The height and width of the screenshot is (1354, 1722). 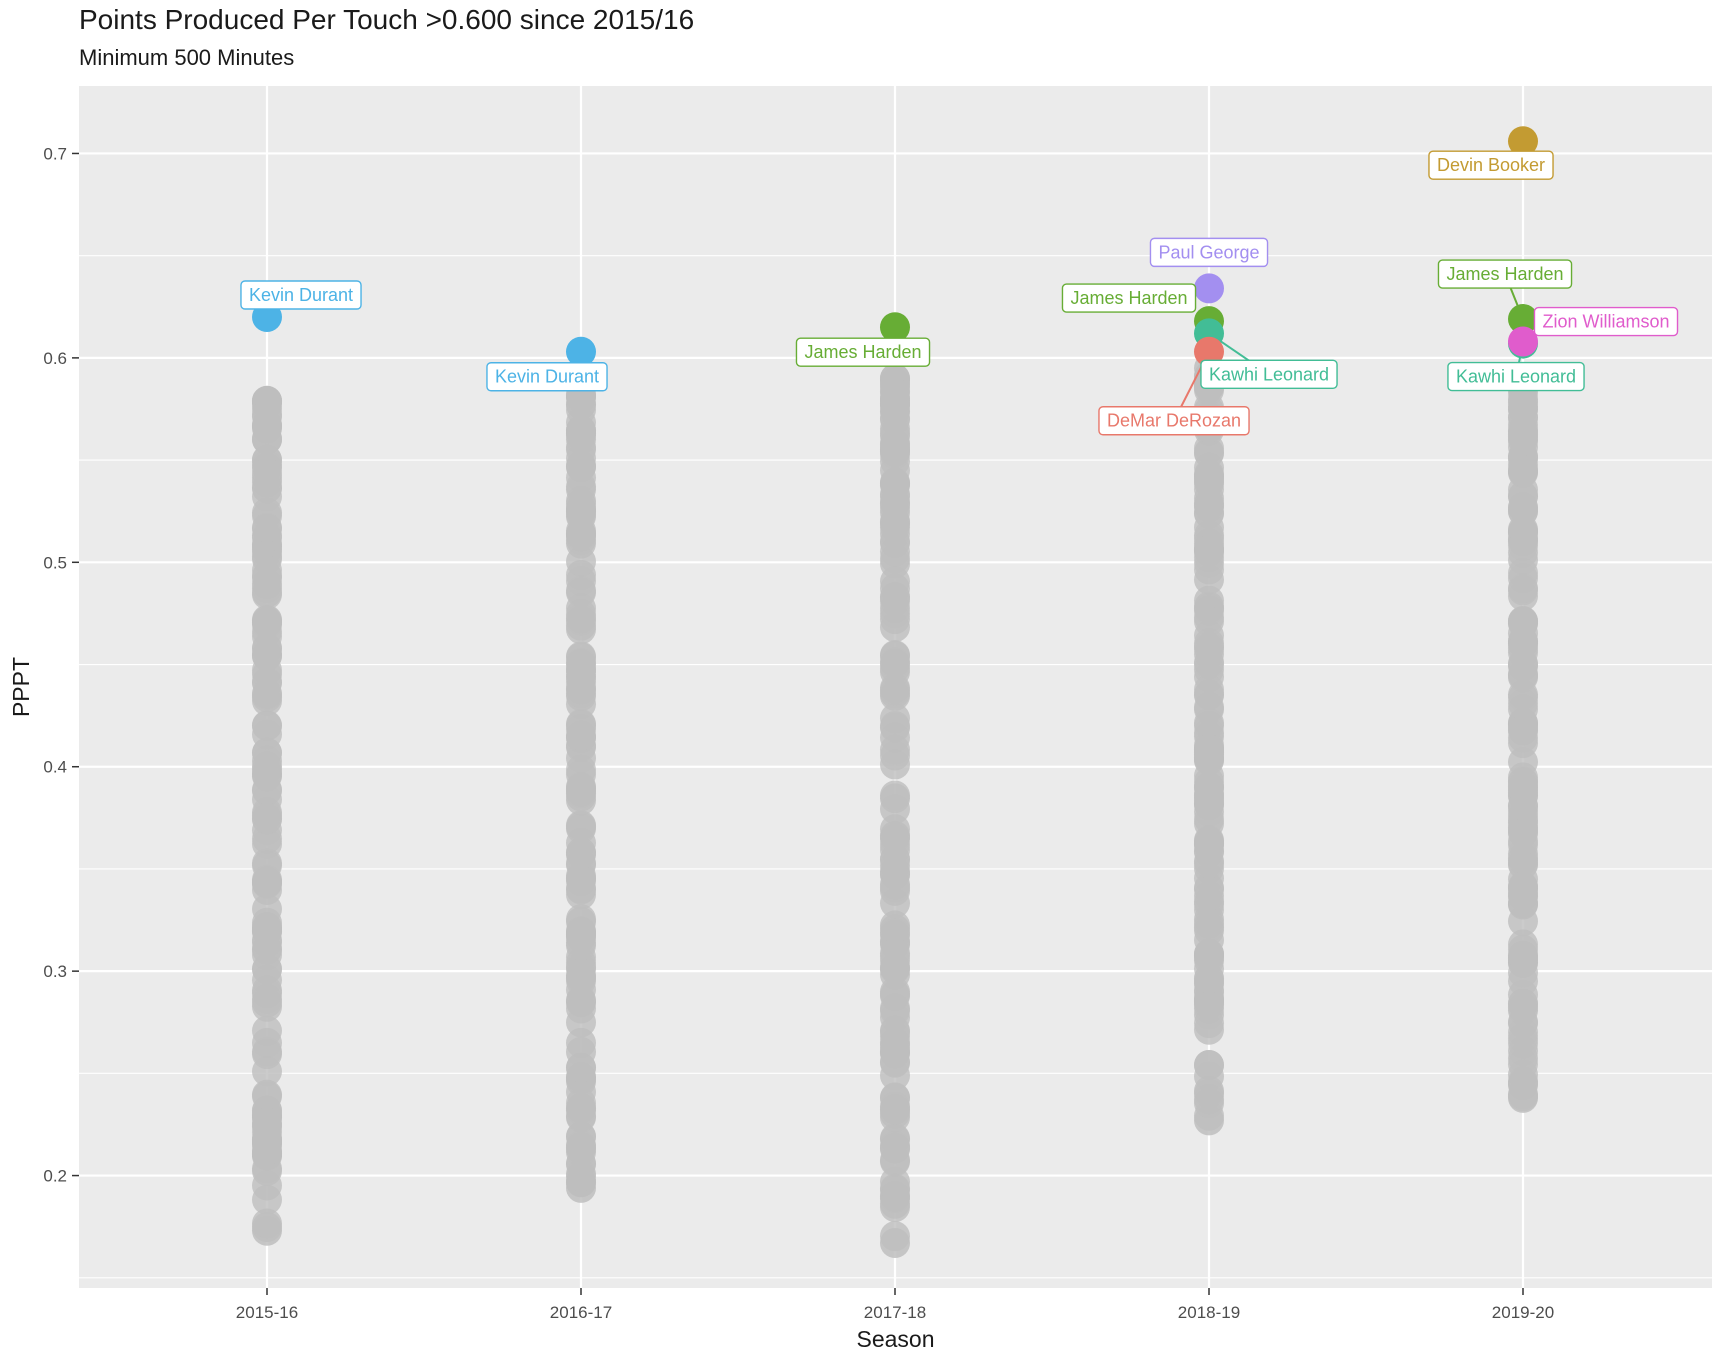 What do you see at coordinates (55, 1176) in the screenshot?
I see `y-tick-label: 0.2` at bounding box center [55, 1176].